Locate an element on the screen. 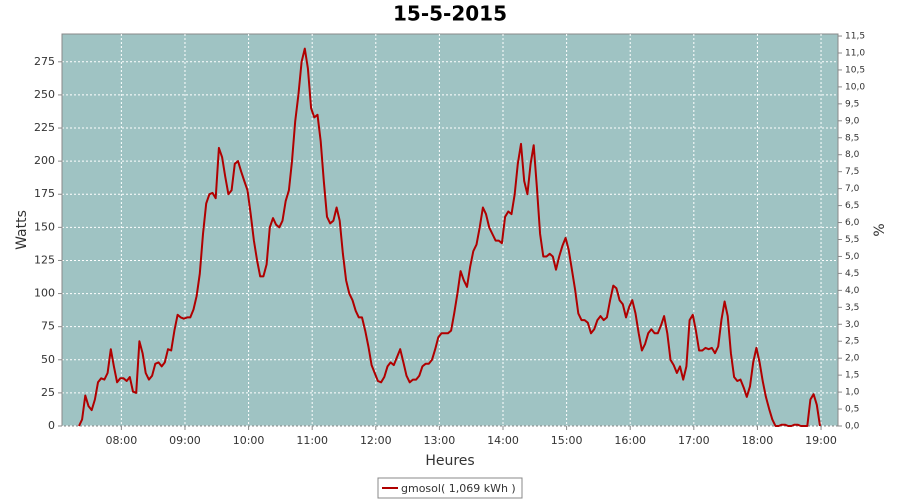 This screenshot has width=900, height=504. y-tick-label: 200 is located at coordinates (44, 160).